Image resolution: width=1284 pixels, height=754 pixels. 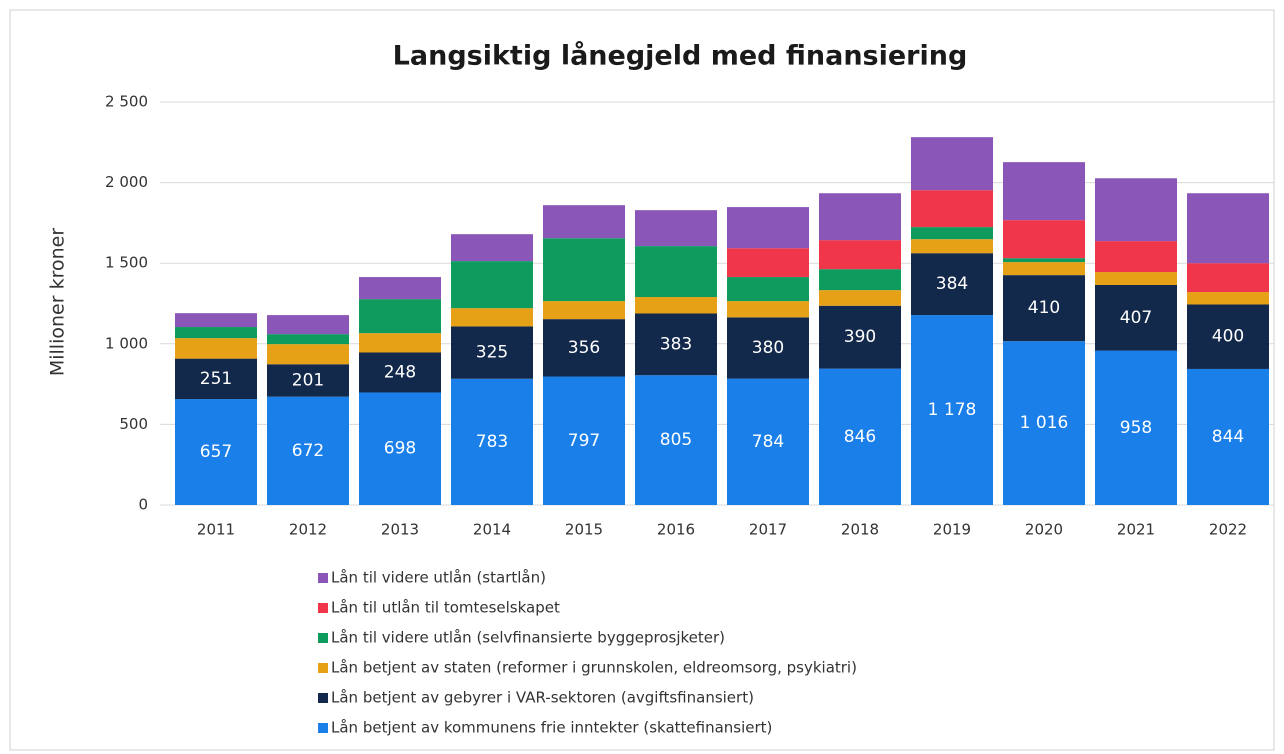 I want to click on y-tick-label: 1 000, so click(x=126, y=343).